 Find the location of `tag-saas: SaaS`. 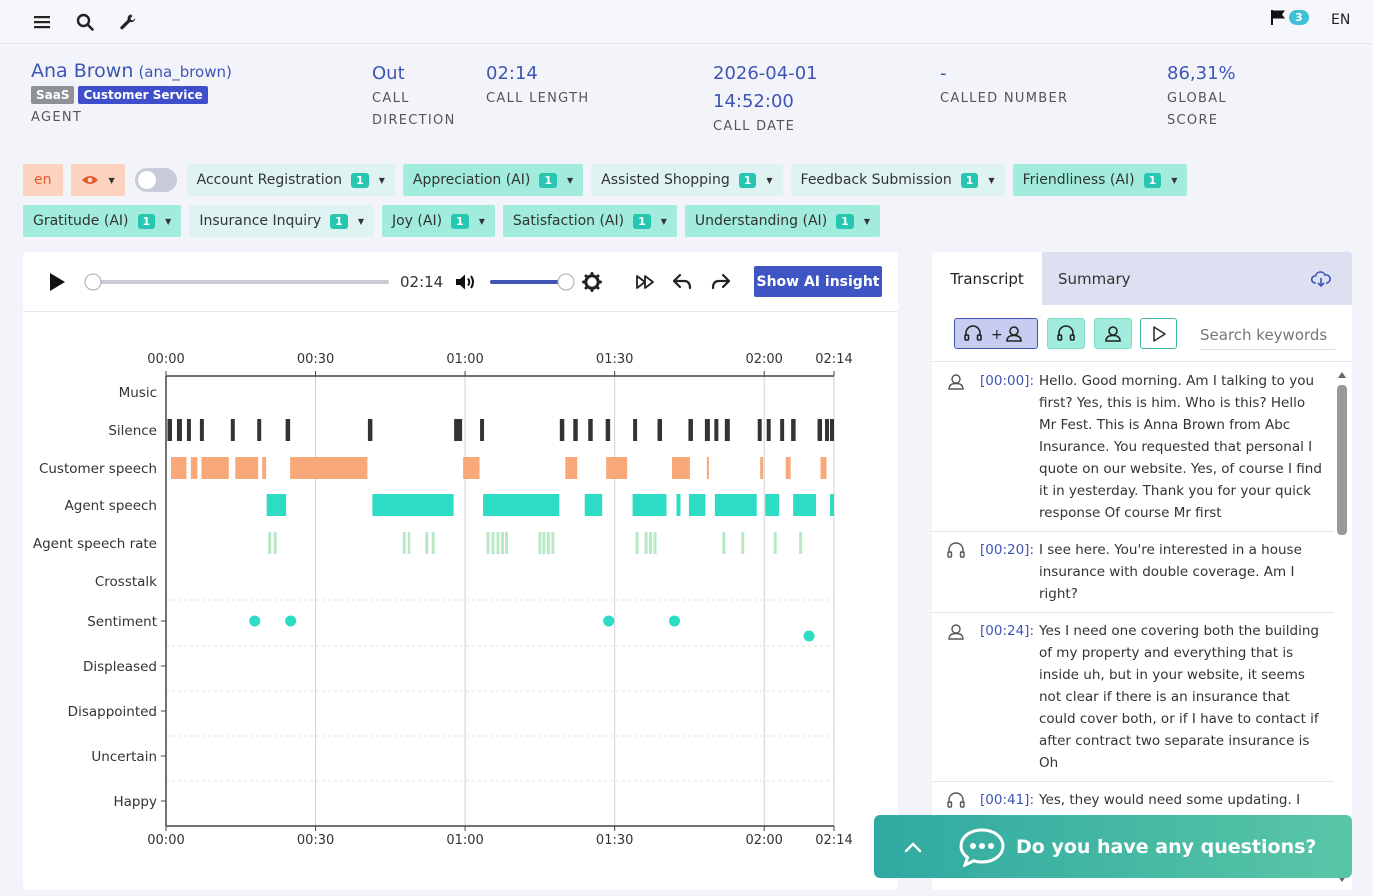

tag-saas: SaaS is located at coordinates (53, 95).